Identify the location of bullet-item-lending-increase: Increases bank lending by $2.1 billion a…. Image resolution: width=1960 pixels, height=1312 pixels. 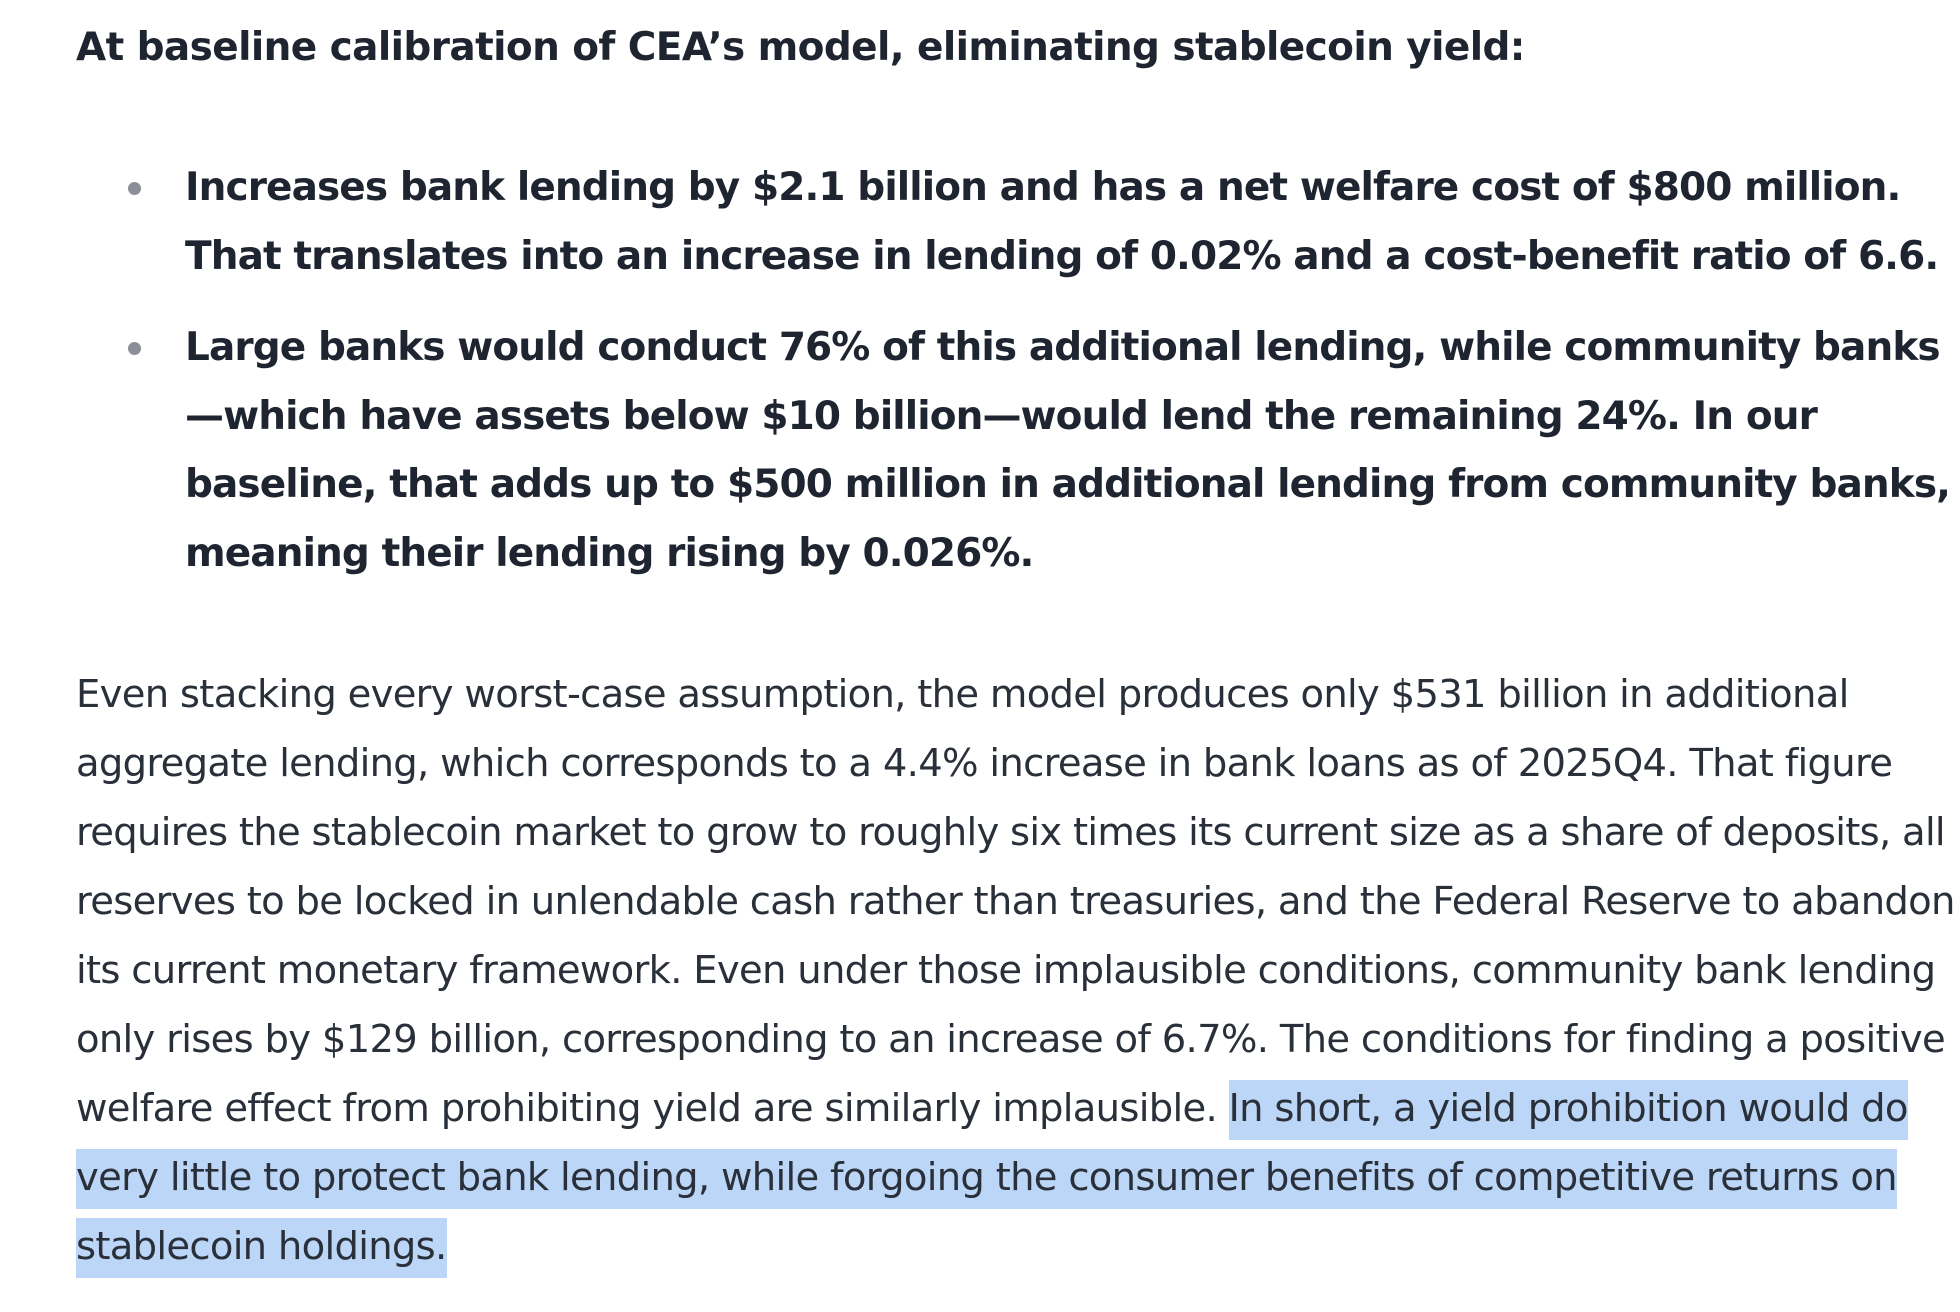
(1016, 222).